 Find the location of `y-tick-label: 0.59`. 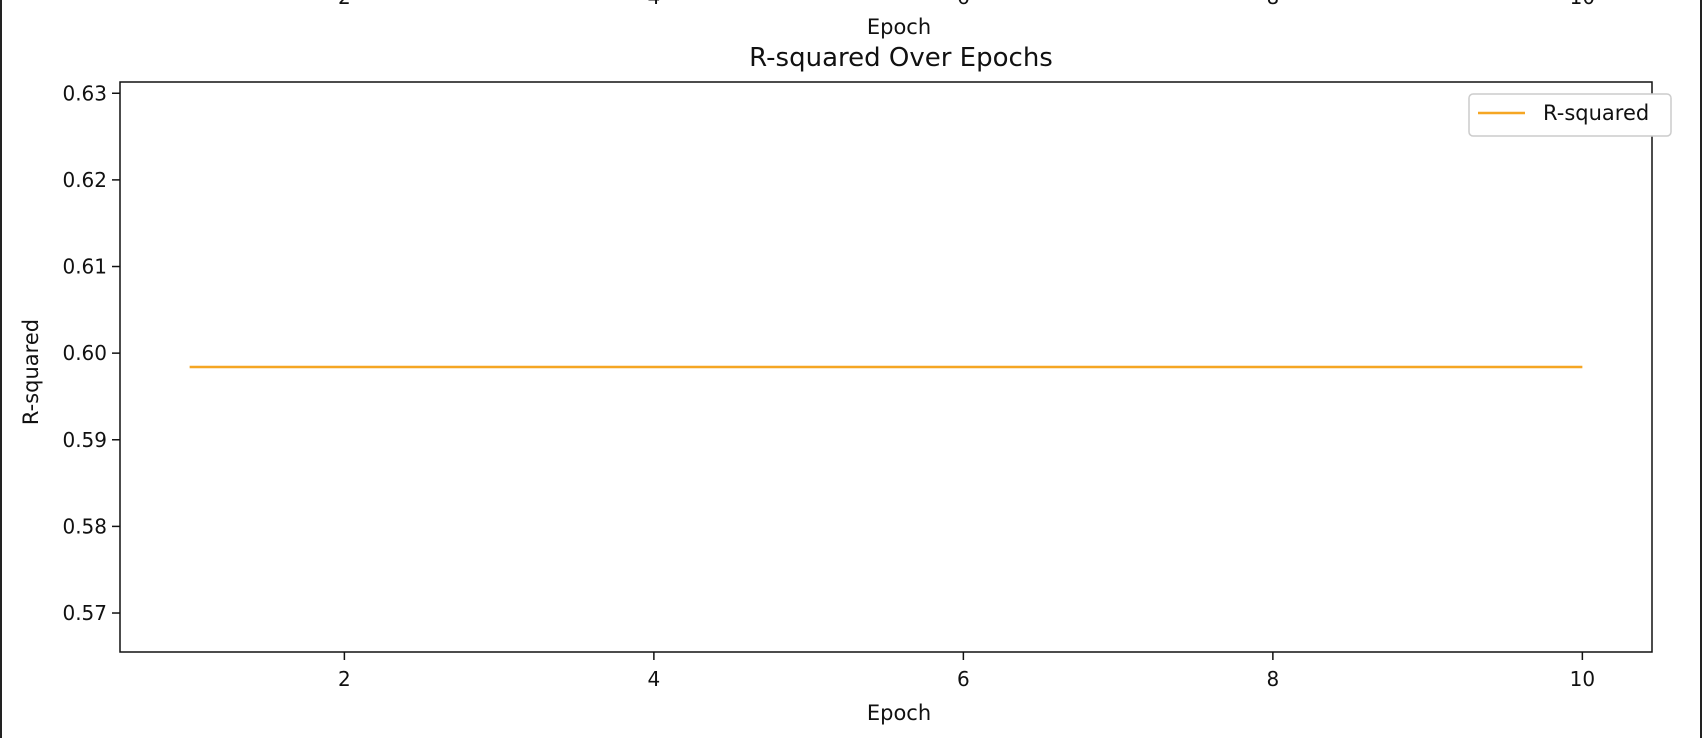

y-tick-label: 0.59 is located at coordinates (84, 440).